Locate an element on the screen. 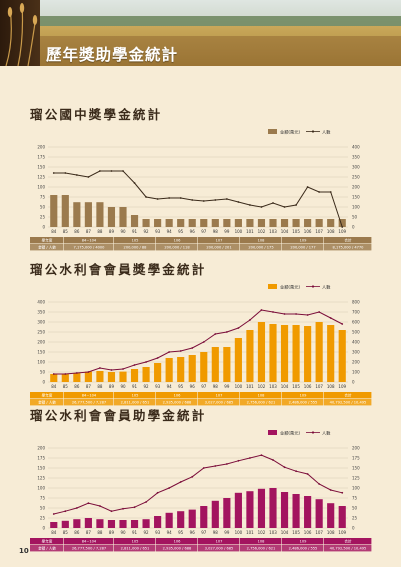  x-tick-label: 102 is located at coordinates (262, 231).